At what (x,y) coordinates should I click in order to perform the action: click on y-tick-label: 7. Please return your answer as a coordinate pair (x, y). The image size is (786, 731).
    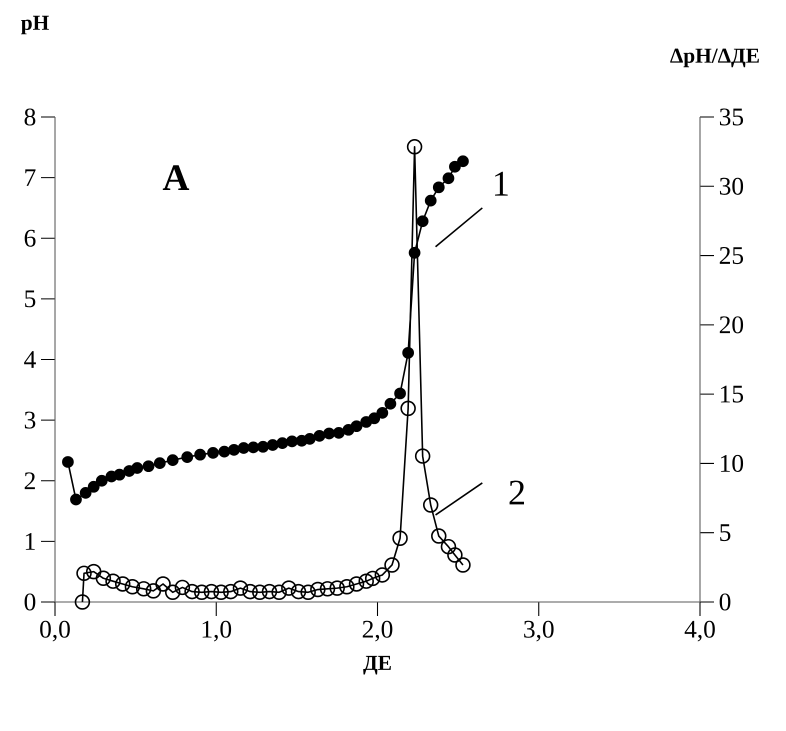
    Looking at the image, I should click on (30, 177).